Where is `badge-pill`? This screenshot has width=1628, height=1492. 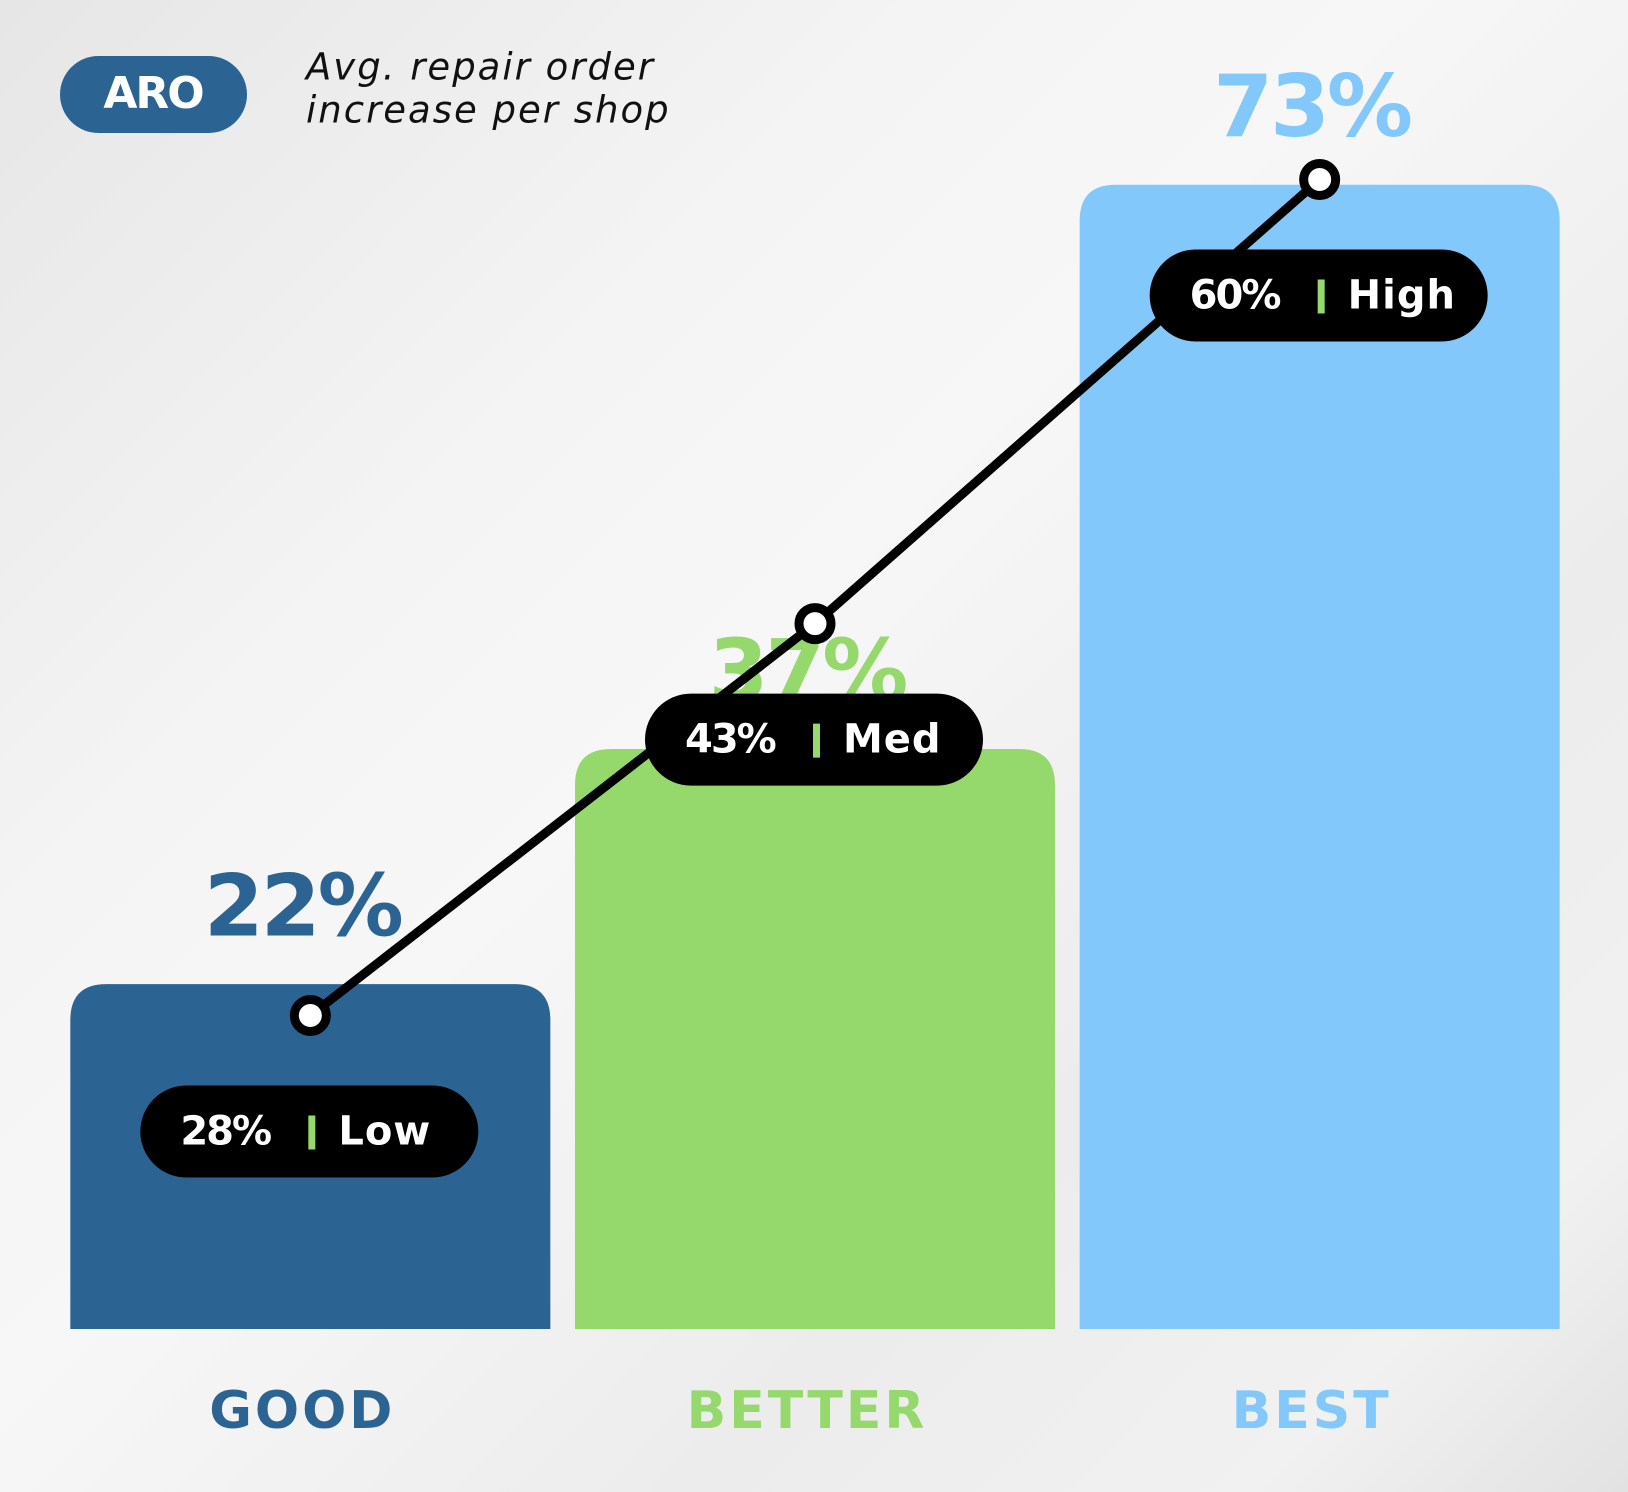
badge-pill is located at coordinates (153, 94).